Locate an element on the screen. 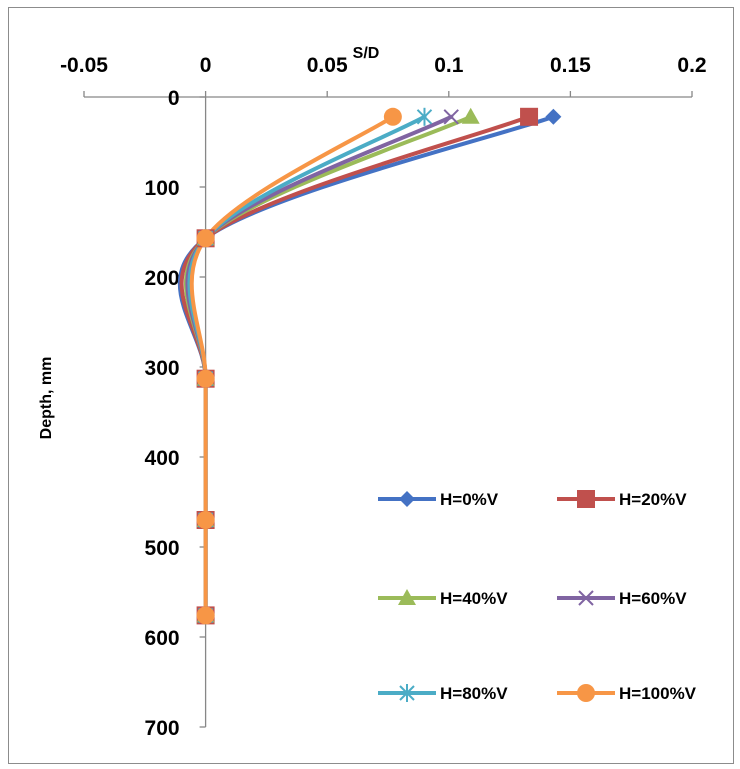 Image resolution: width=740 pixels, height=769 pixels. legend-item-h-0pctv: H=0%V is located at coordinates (438, 499).